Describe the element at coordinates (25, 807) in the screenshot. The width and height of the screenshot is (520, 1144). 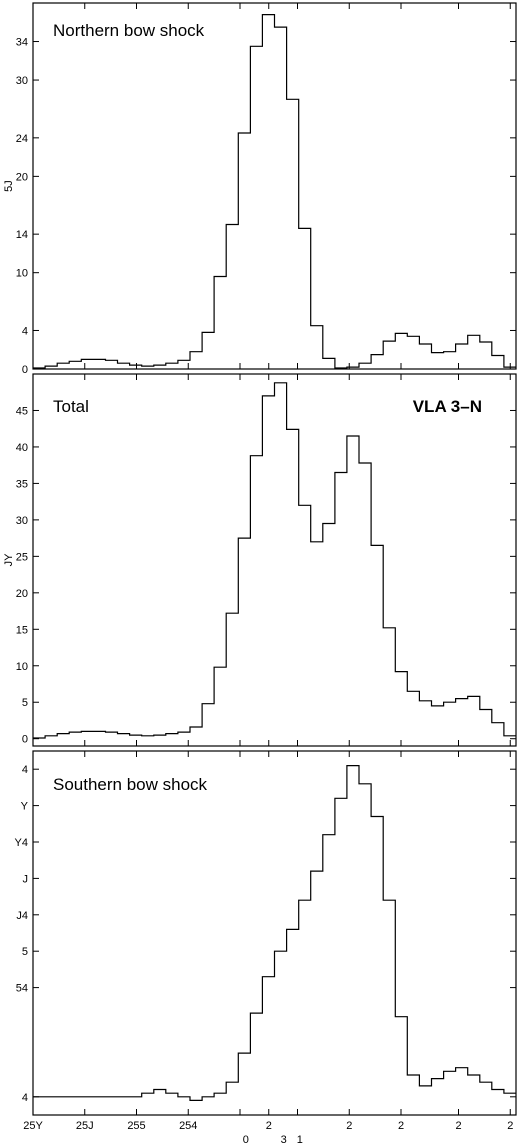
I see `y-tick-label: Y` at that location.